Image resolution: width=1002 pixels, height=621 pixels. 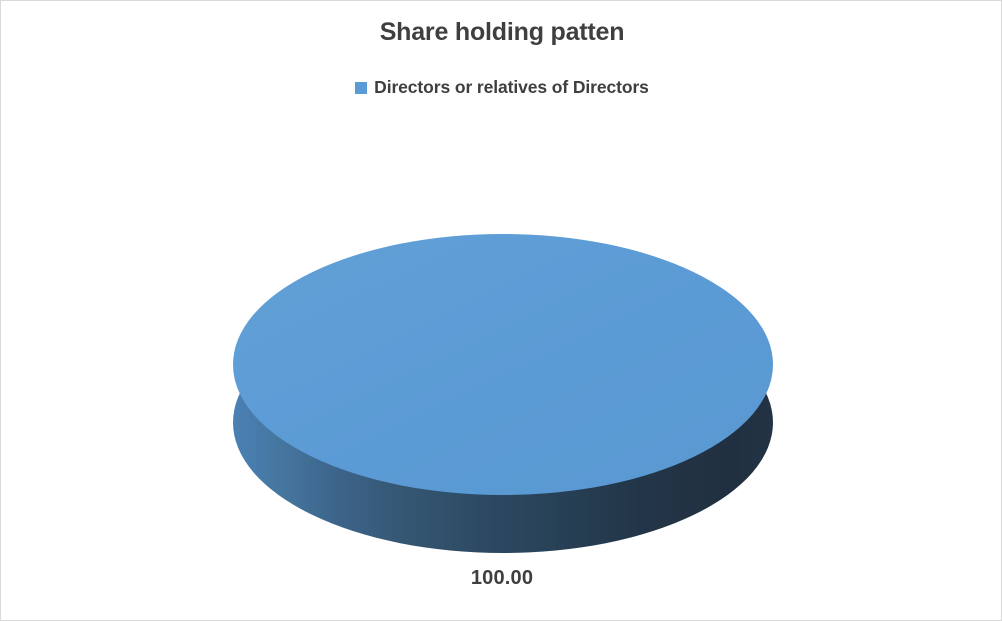 I want to click on legend-item-directors: Directors or relatives of Directors, so click(x=502, y=87).